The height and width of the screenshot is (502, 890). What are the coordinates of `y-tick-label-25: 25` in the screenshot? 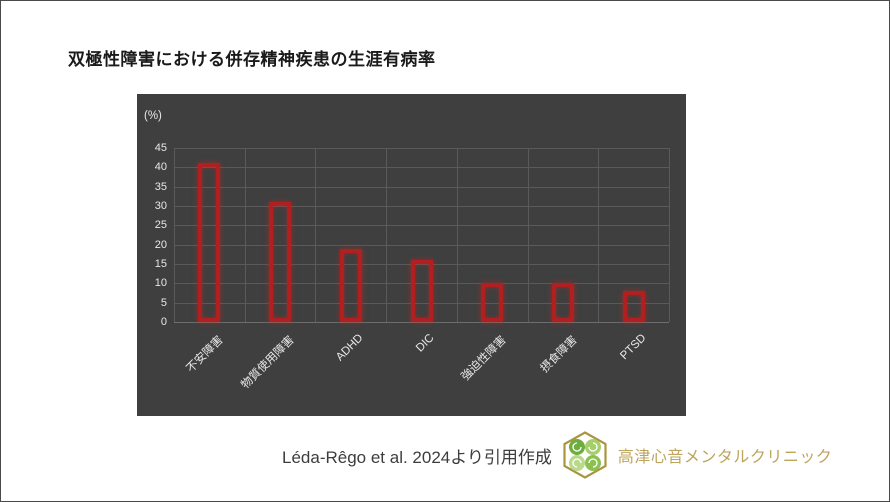 It's located at (160, 225).